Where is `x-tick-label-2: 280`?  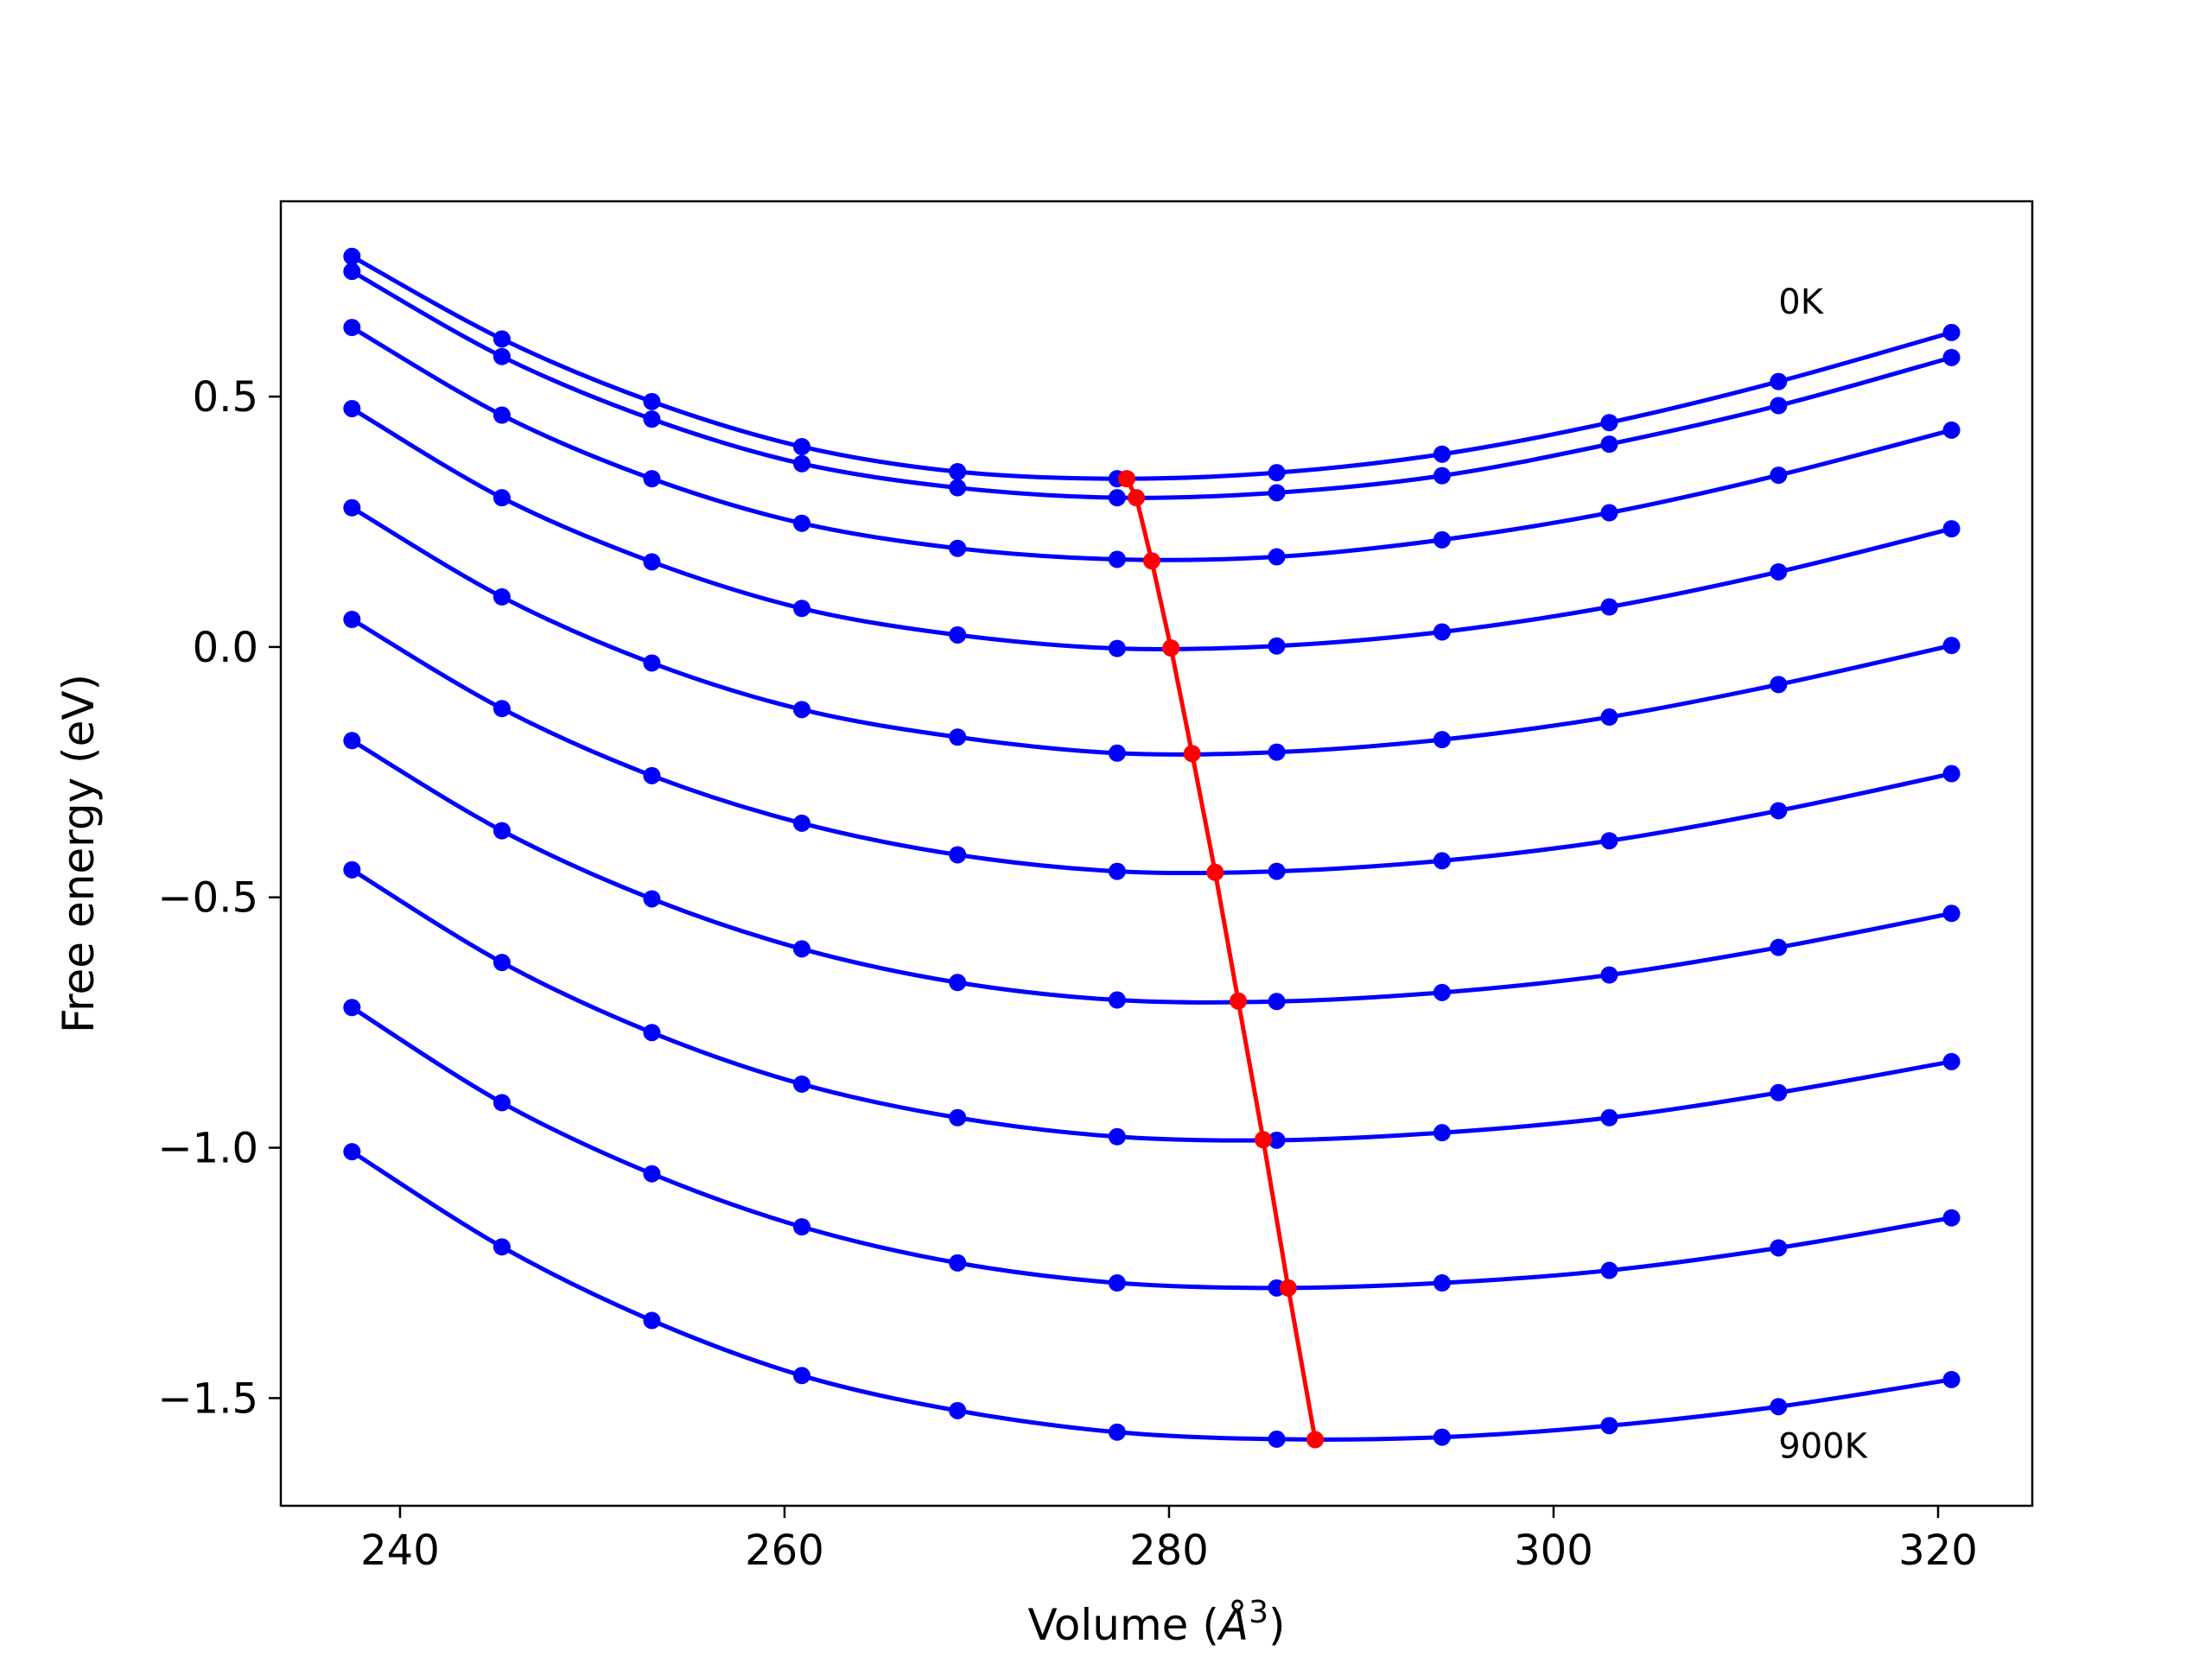
x-tick-label-2: 280 is located at coordinates (1169, 1551).